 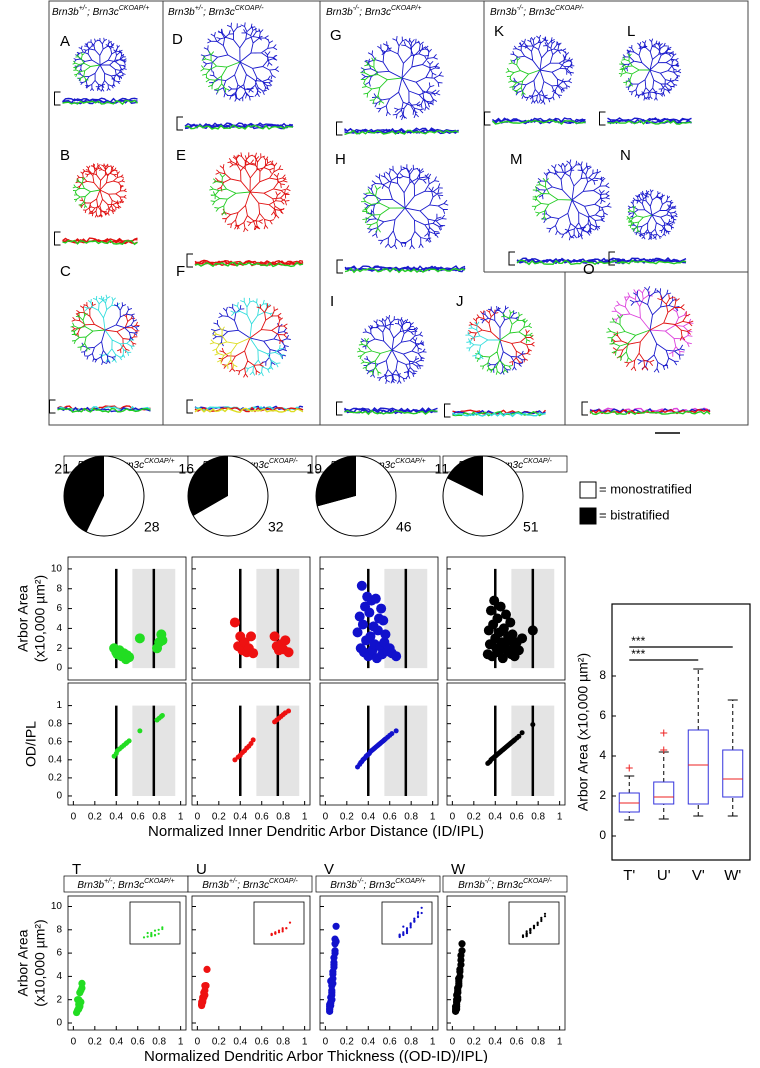 What do you see at coordinates (460, 301) in the screenshot?
I see `panel-letter: J` at bounding box center [460, 301].